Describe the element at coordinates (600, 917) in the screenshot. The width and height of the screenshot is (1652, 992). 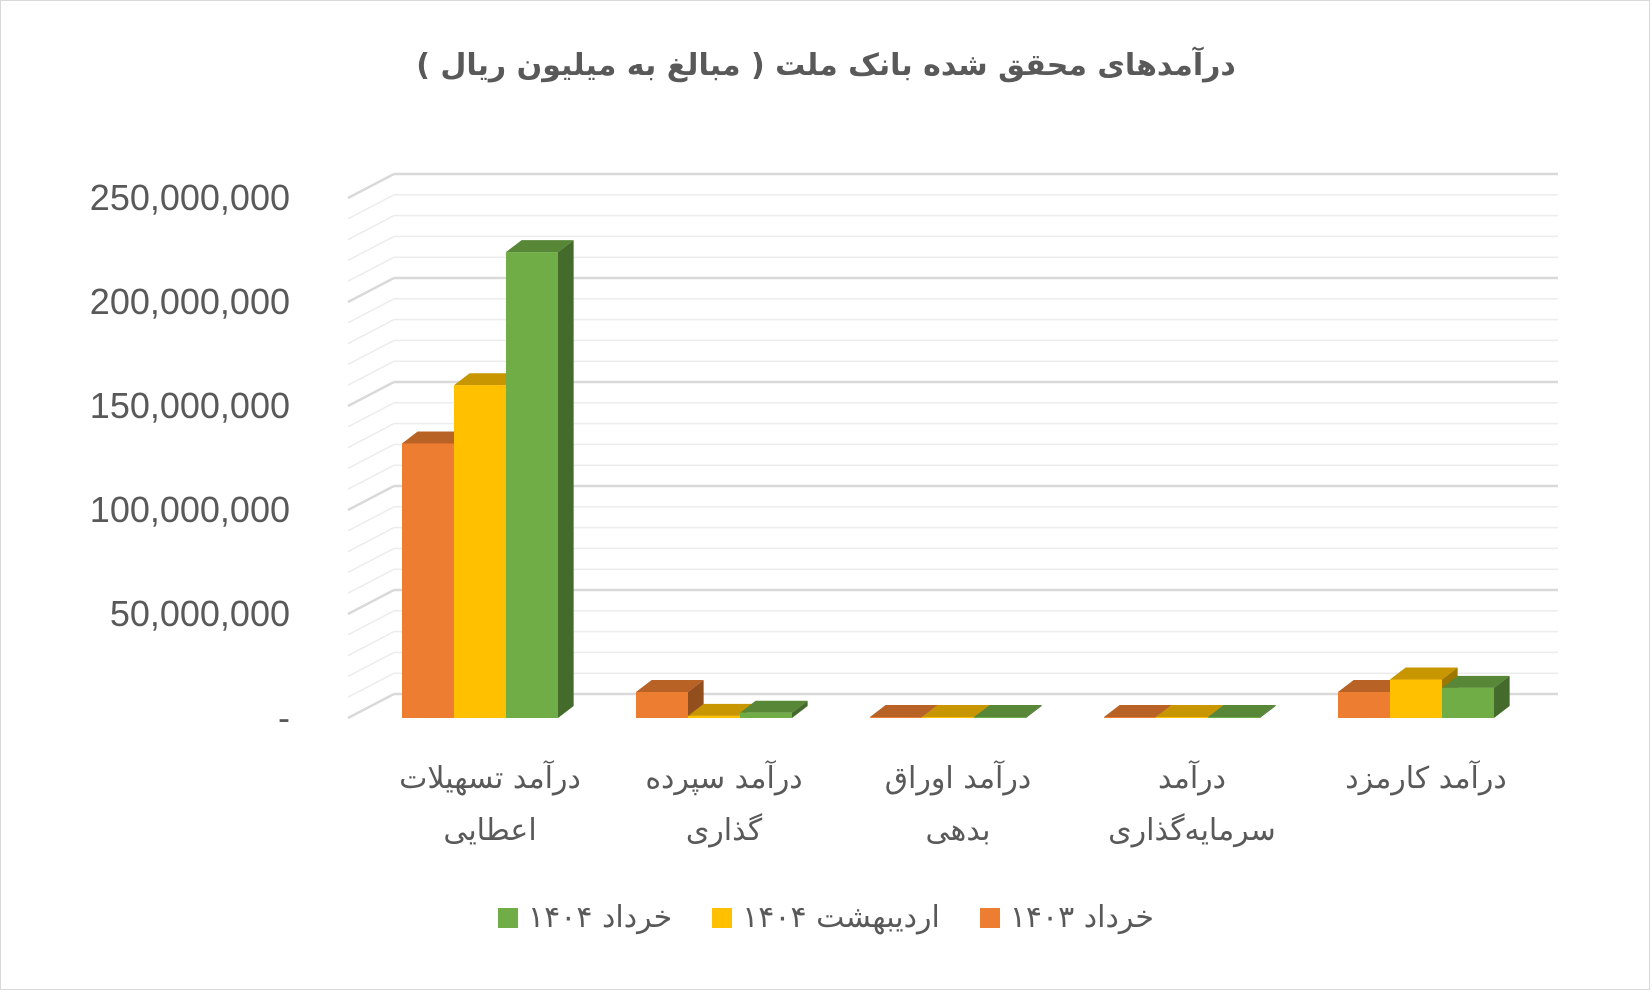
I see `legend-label: خرداد ۱۴۰۴` at that location.